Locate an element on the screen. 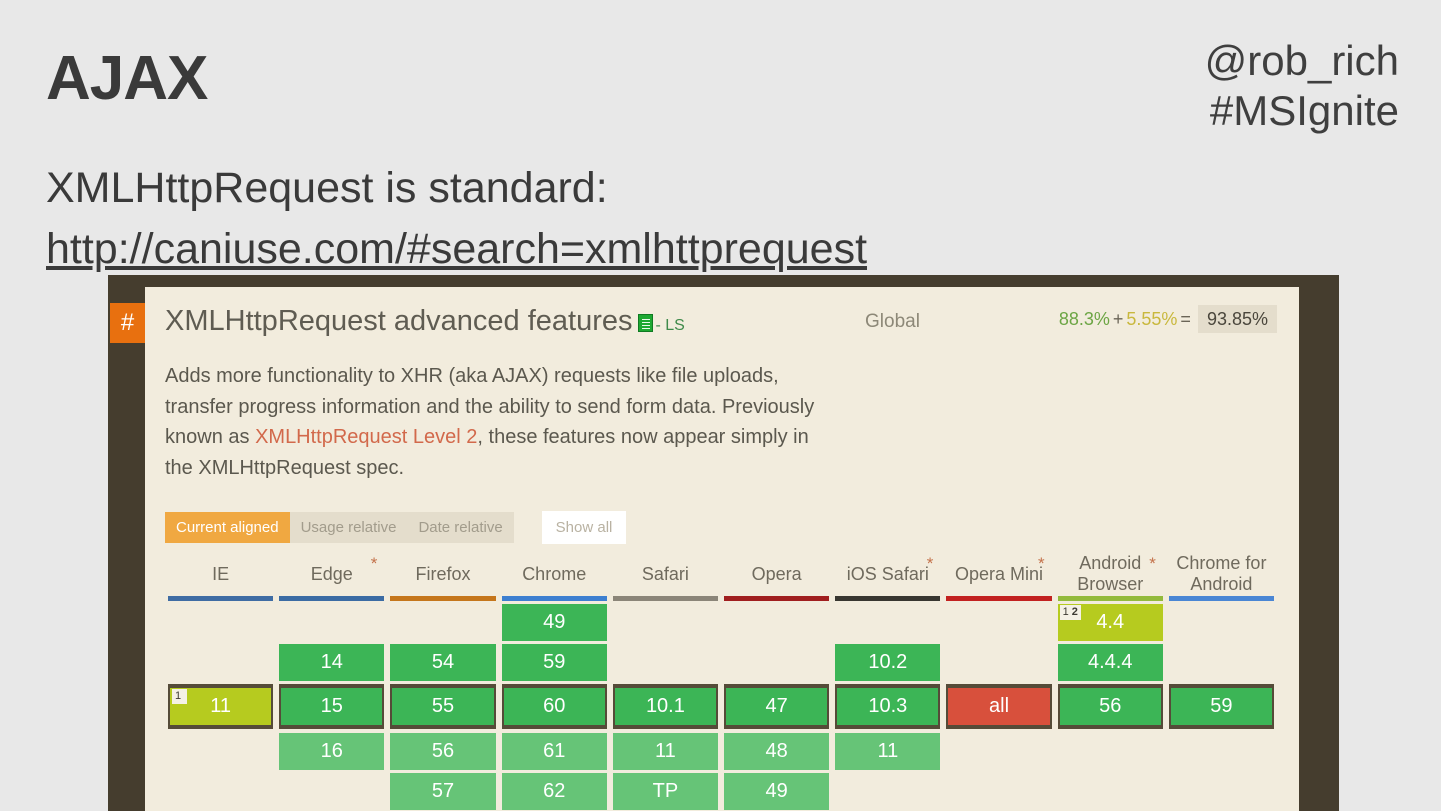 The height and width of the screenshot is (811, 1441). version-cell-past: 14 is located at coordinates (332, 663).